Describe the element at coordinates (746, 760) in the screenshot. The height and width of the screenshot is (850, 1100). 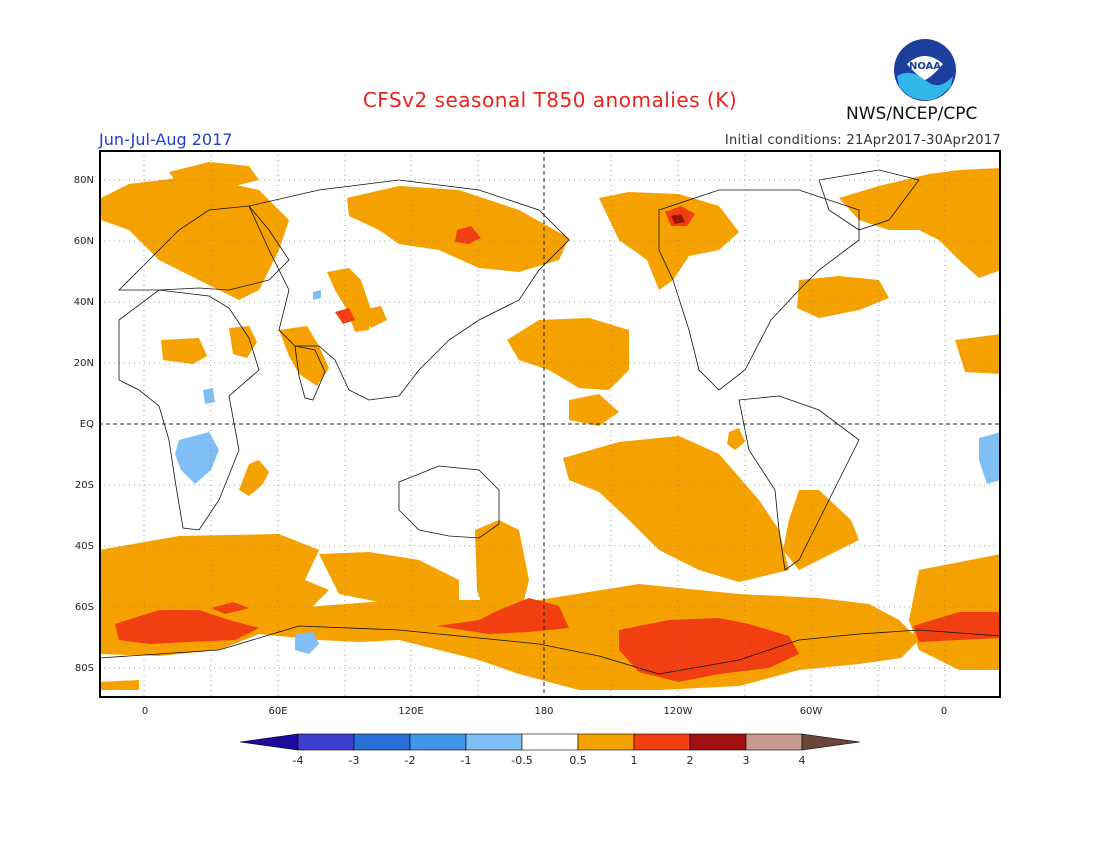
I see `colorbar-label: 3` at that location.